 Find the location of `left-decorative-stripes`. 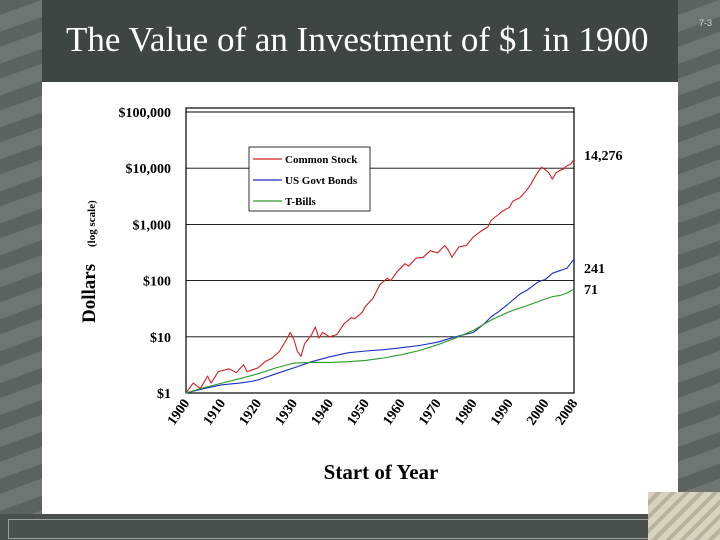

left-decorative-stripes is located at coordinates (21, 270).